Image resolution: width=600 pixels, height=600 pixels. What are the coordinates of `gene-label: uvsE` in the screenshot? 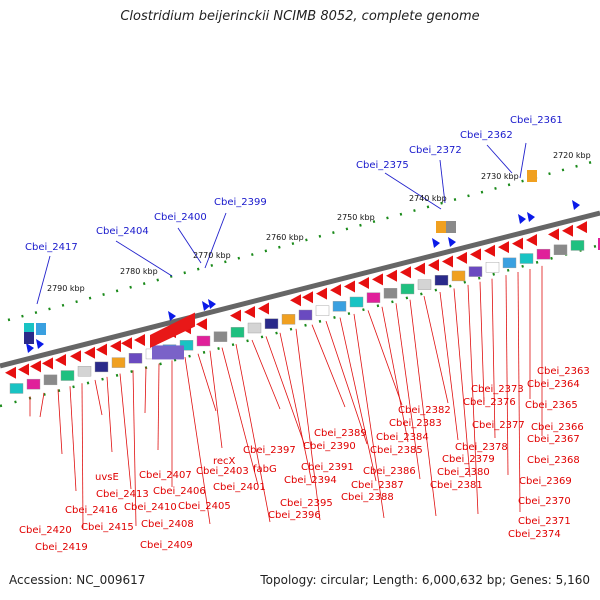 It's located at (107, 477).